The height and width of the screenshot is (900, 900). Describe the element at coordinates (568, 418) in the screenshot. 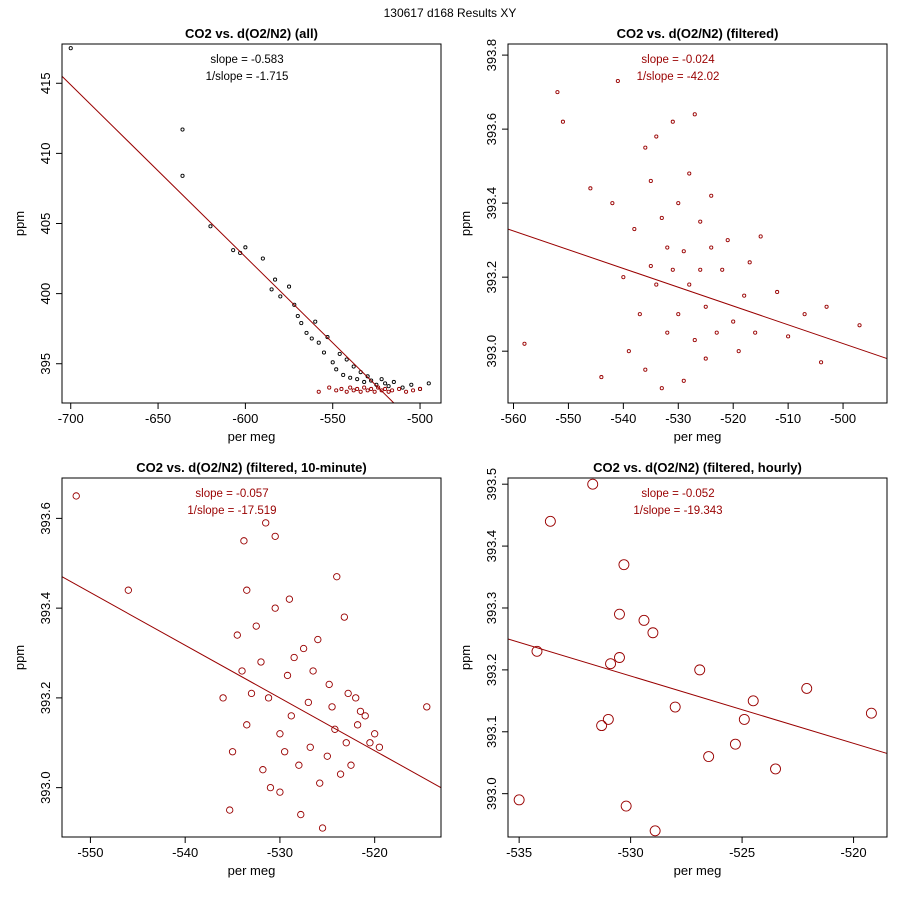

I see `x-tick-label: -550` at that location.